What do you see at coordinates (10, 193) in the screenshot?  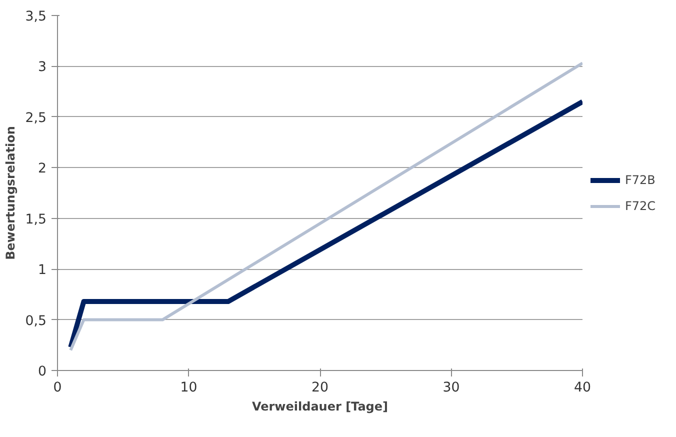 I see `y-axis-title: Bewertungsrelation` at bounding box center [10, 193].